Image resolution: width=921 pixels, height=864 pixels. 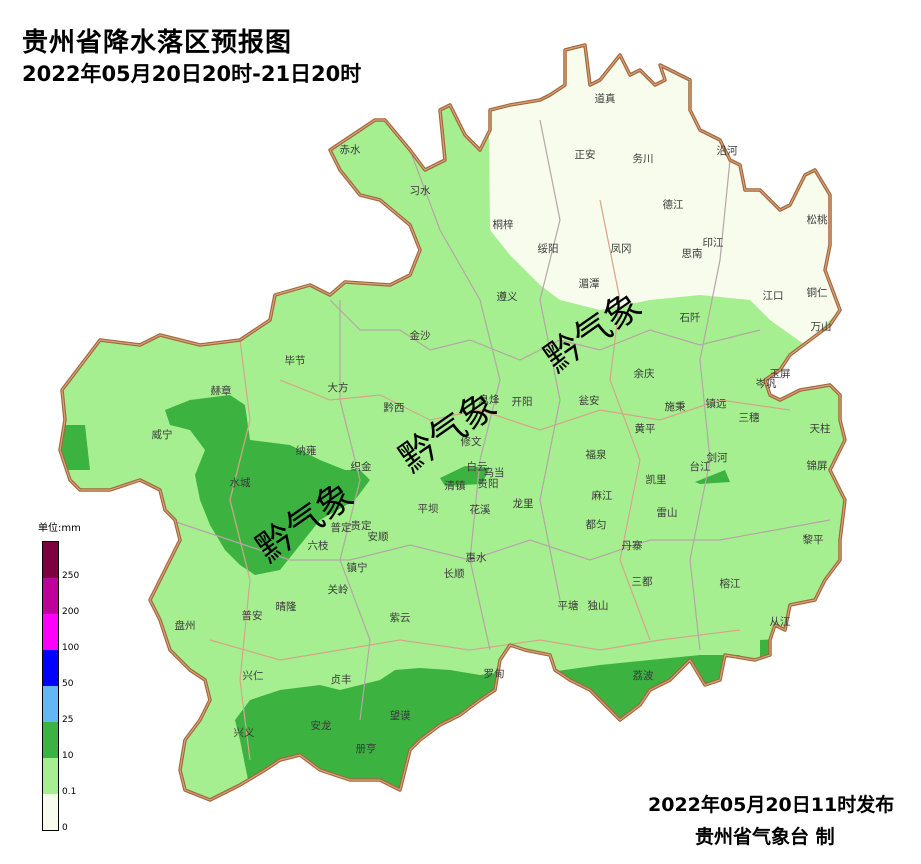 I want to click on county-label: 长顺, so click(x=454, y=574).